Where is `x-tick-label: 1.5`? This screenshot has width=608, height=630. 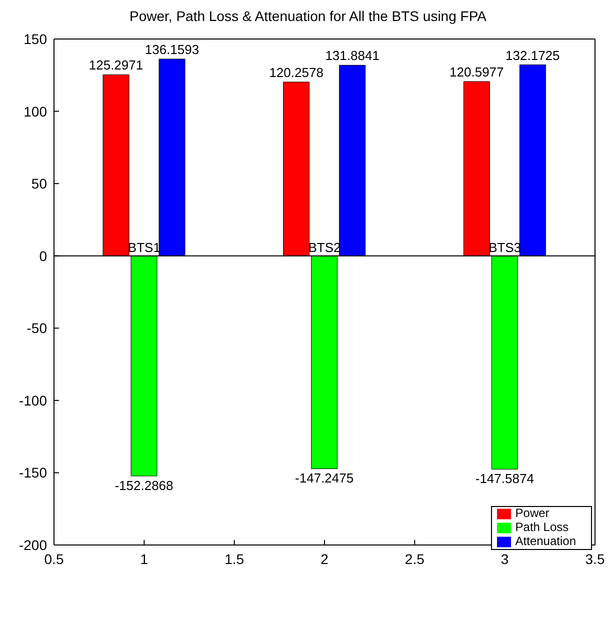 x-tick-label: 1.5 is located at coordinates (234, 558).